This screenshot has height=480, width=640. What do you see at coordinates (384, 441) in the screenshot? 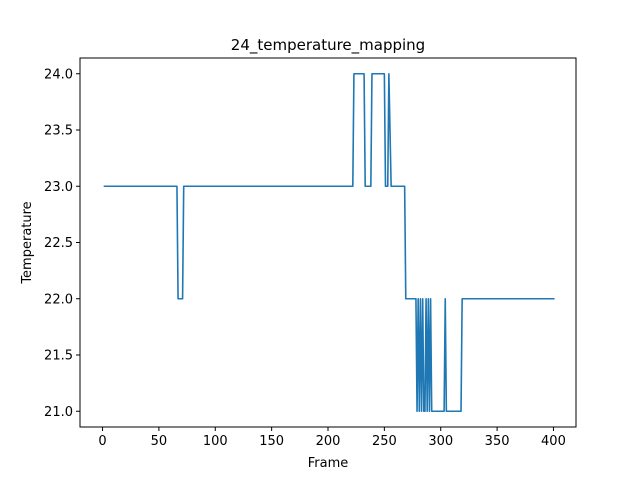
I see `x-tick-label: 250` at bounding box center [384, 441].